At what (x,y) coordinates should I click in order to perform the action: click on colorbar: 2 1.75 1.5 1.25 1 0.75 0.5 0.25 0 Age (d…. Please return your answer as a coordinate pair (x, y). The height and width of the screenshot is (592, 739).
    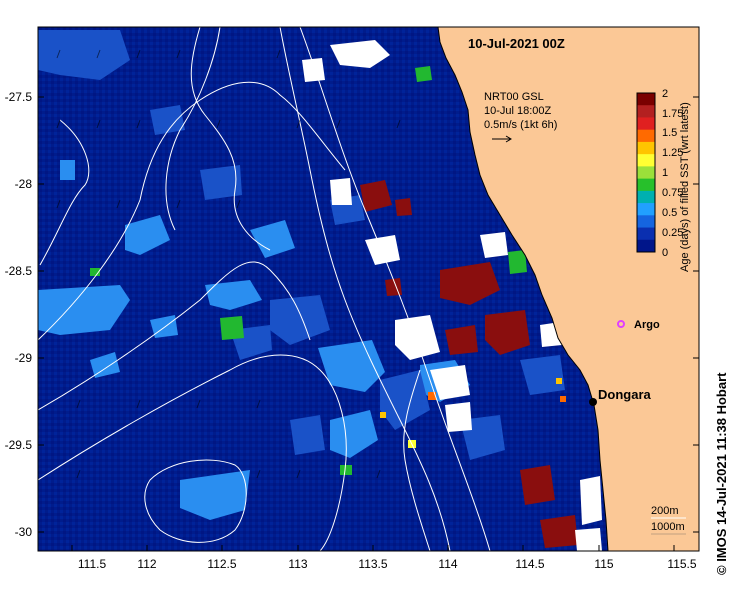
    Looking at the image, I should click on (663, 180).